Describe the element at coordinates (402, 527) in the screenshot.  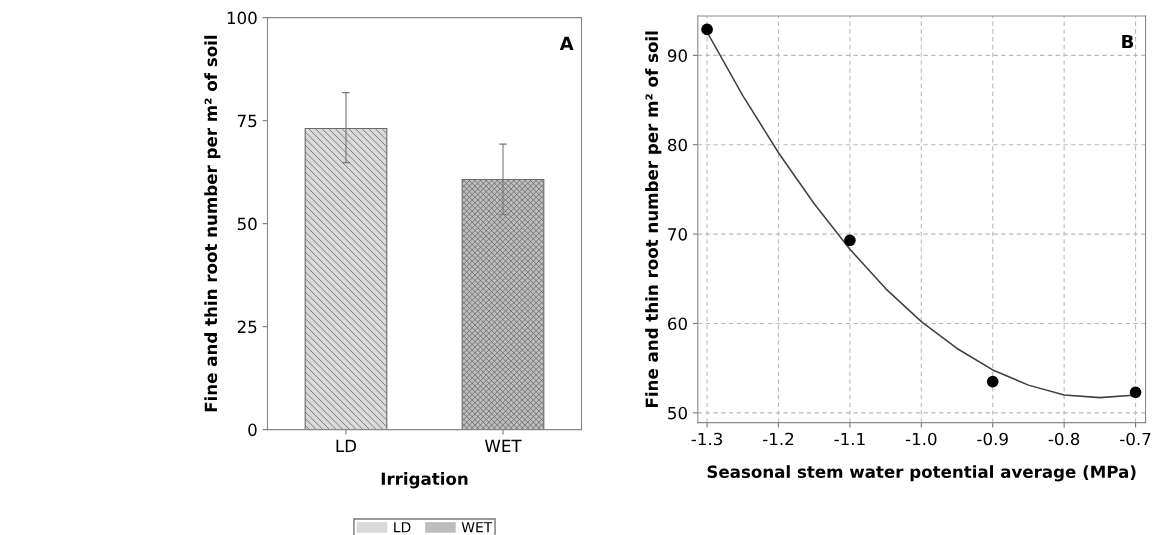
I see `legend-label: LD` at that location.